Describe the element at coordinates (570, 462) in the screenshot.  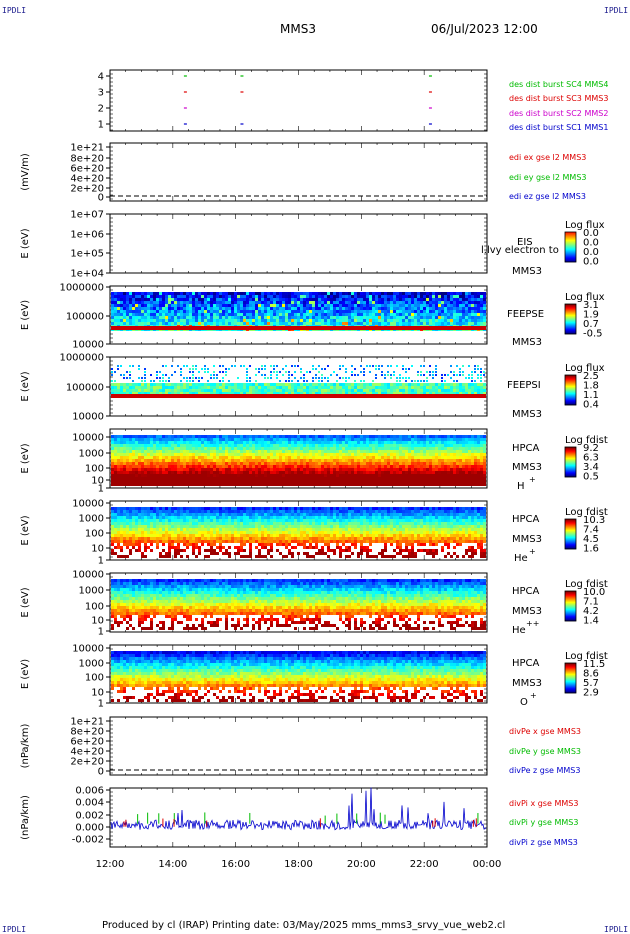
I see `colorbar-cell` at that location.